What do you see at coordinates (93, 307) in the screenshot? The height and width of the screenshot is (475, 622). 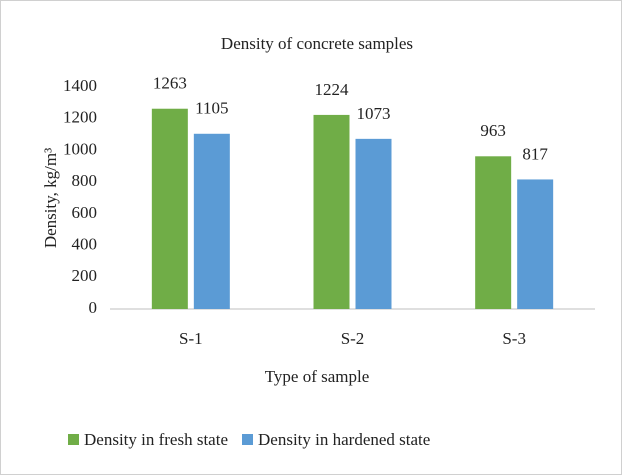 I see `y-tick-label: 0` at bounding box center [93, 307].